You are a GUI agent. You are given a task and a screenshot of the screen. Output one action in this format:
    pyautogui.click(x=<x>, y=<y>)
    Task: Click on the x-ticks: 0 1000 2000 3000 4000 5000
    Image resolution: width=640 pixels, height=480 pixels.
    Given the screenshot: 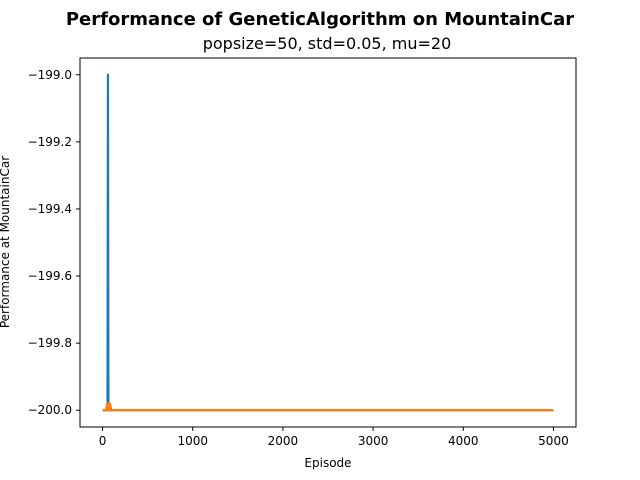 What is the action you would take?
    pyautogui.click(x=334, y=437)
    